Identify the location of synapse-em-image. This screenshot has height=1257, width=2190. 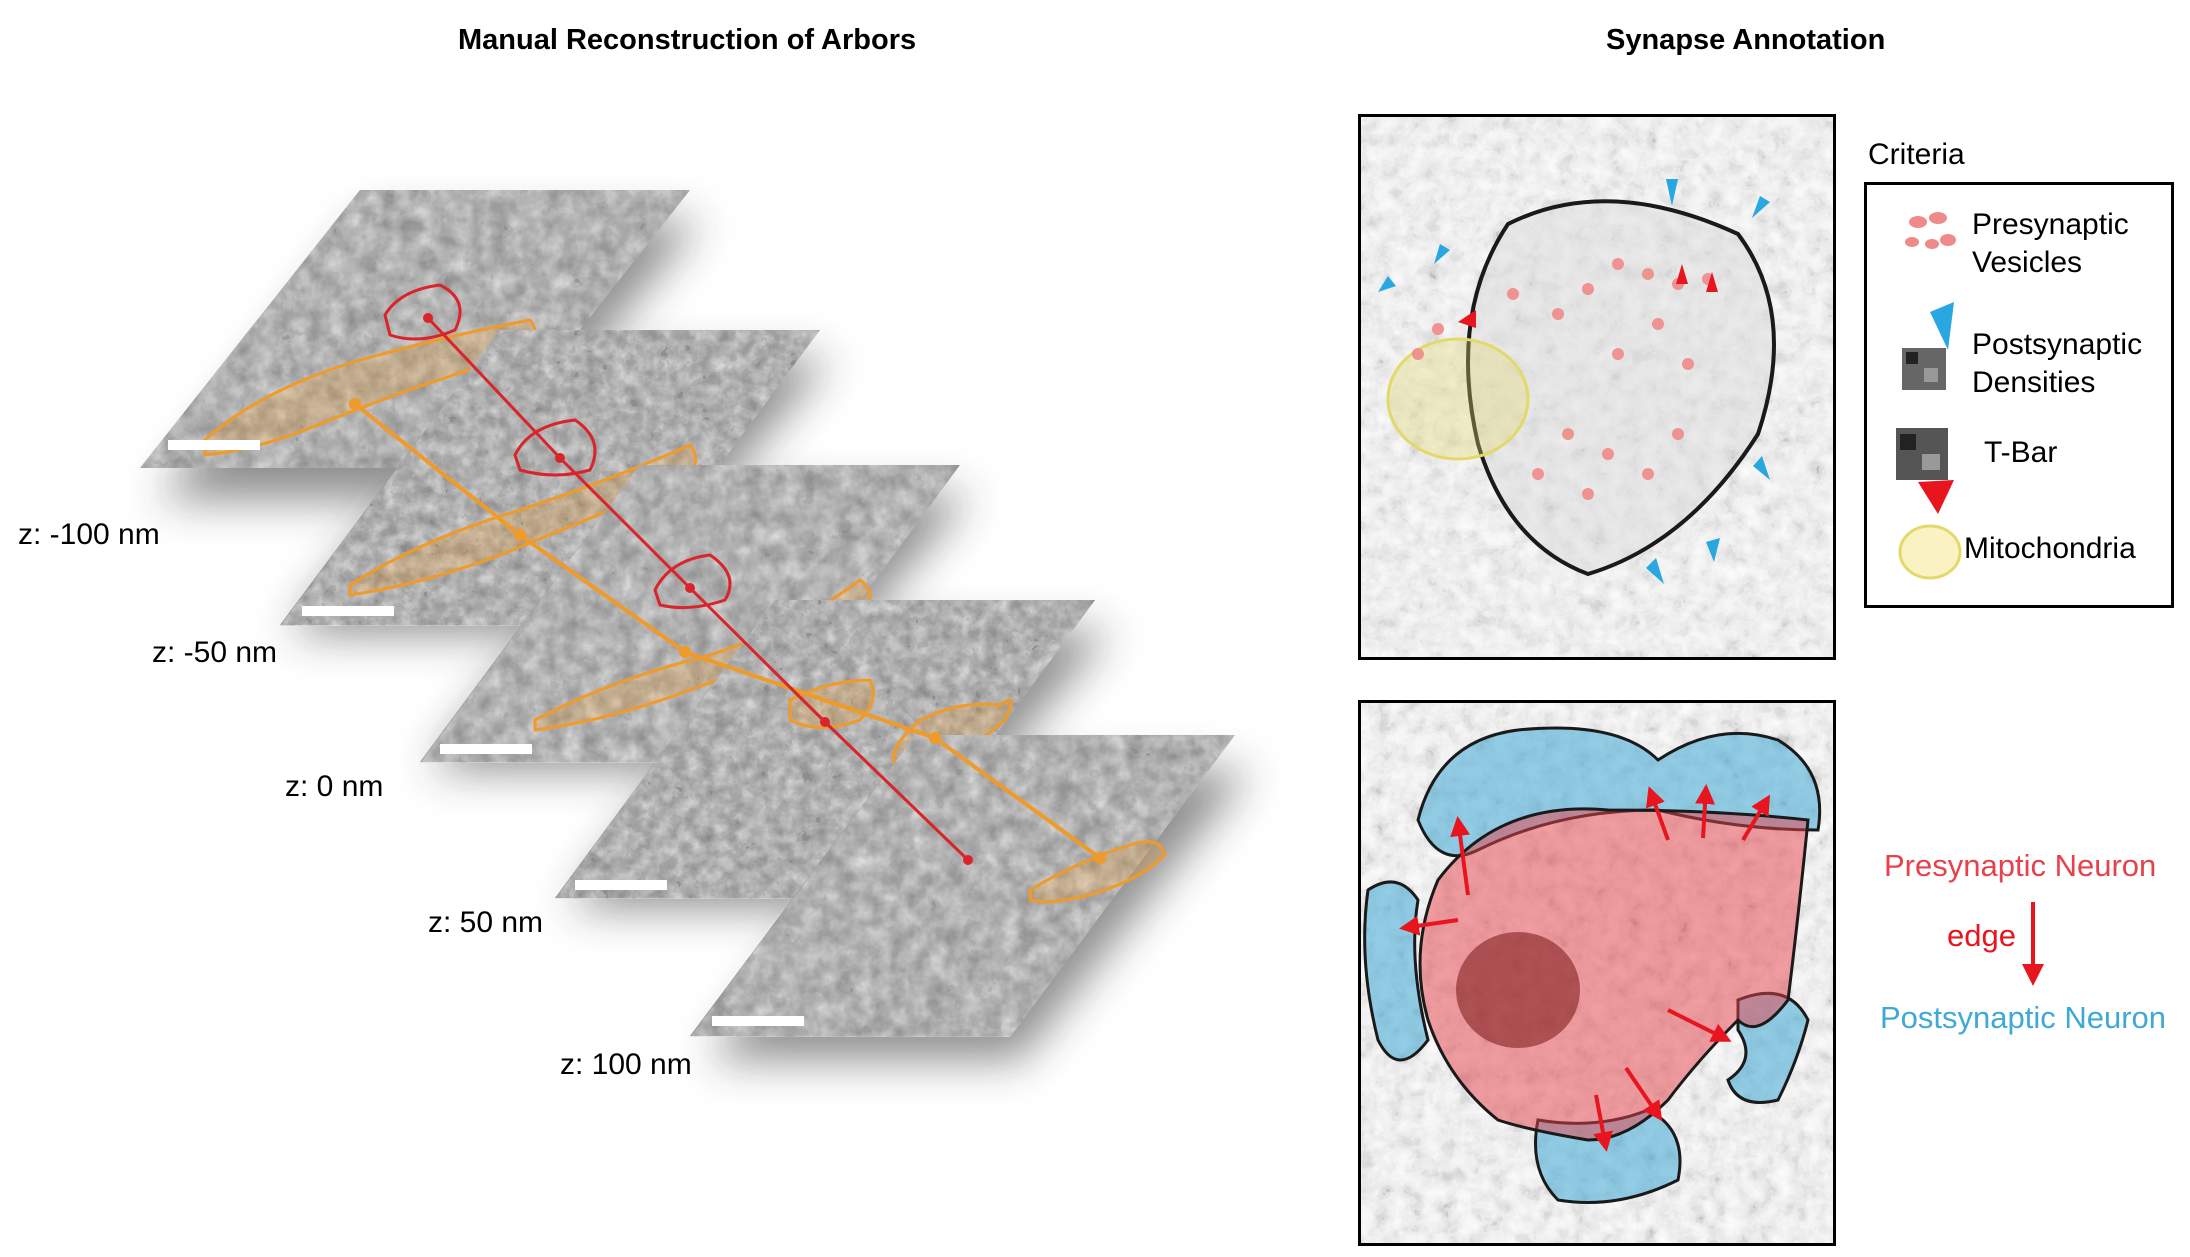
(1597, 387).